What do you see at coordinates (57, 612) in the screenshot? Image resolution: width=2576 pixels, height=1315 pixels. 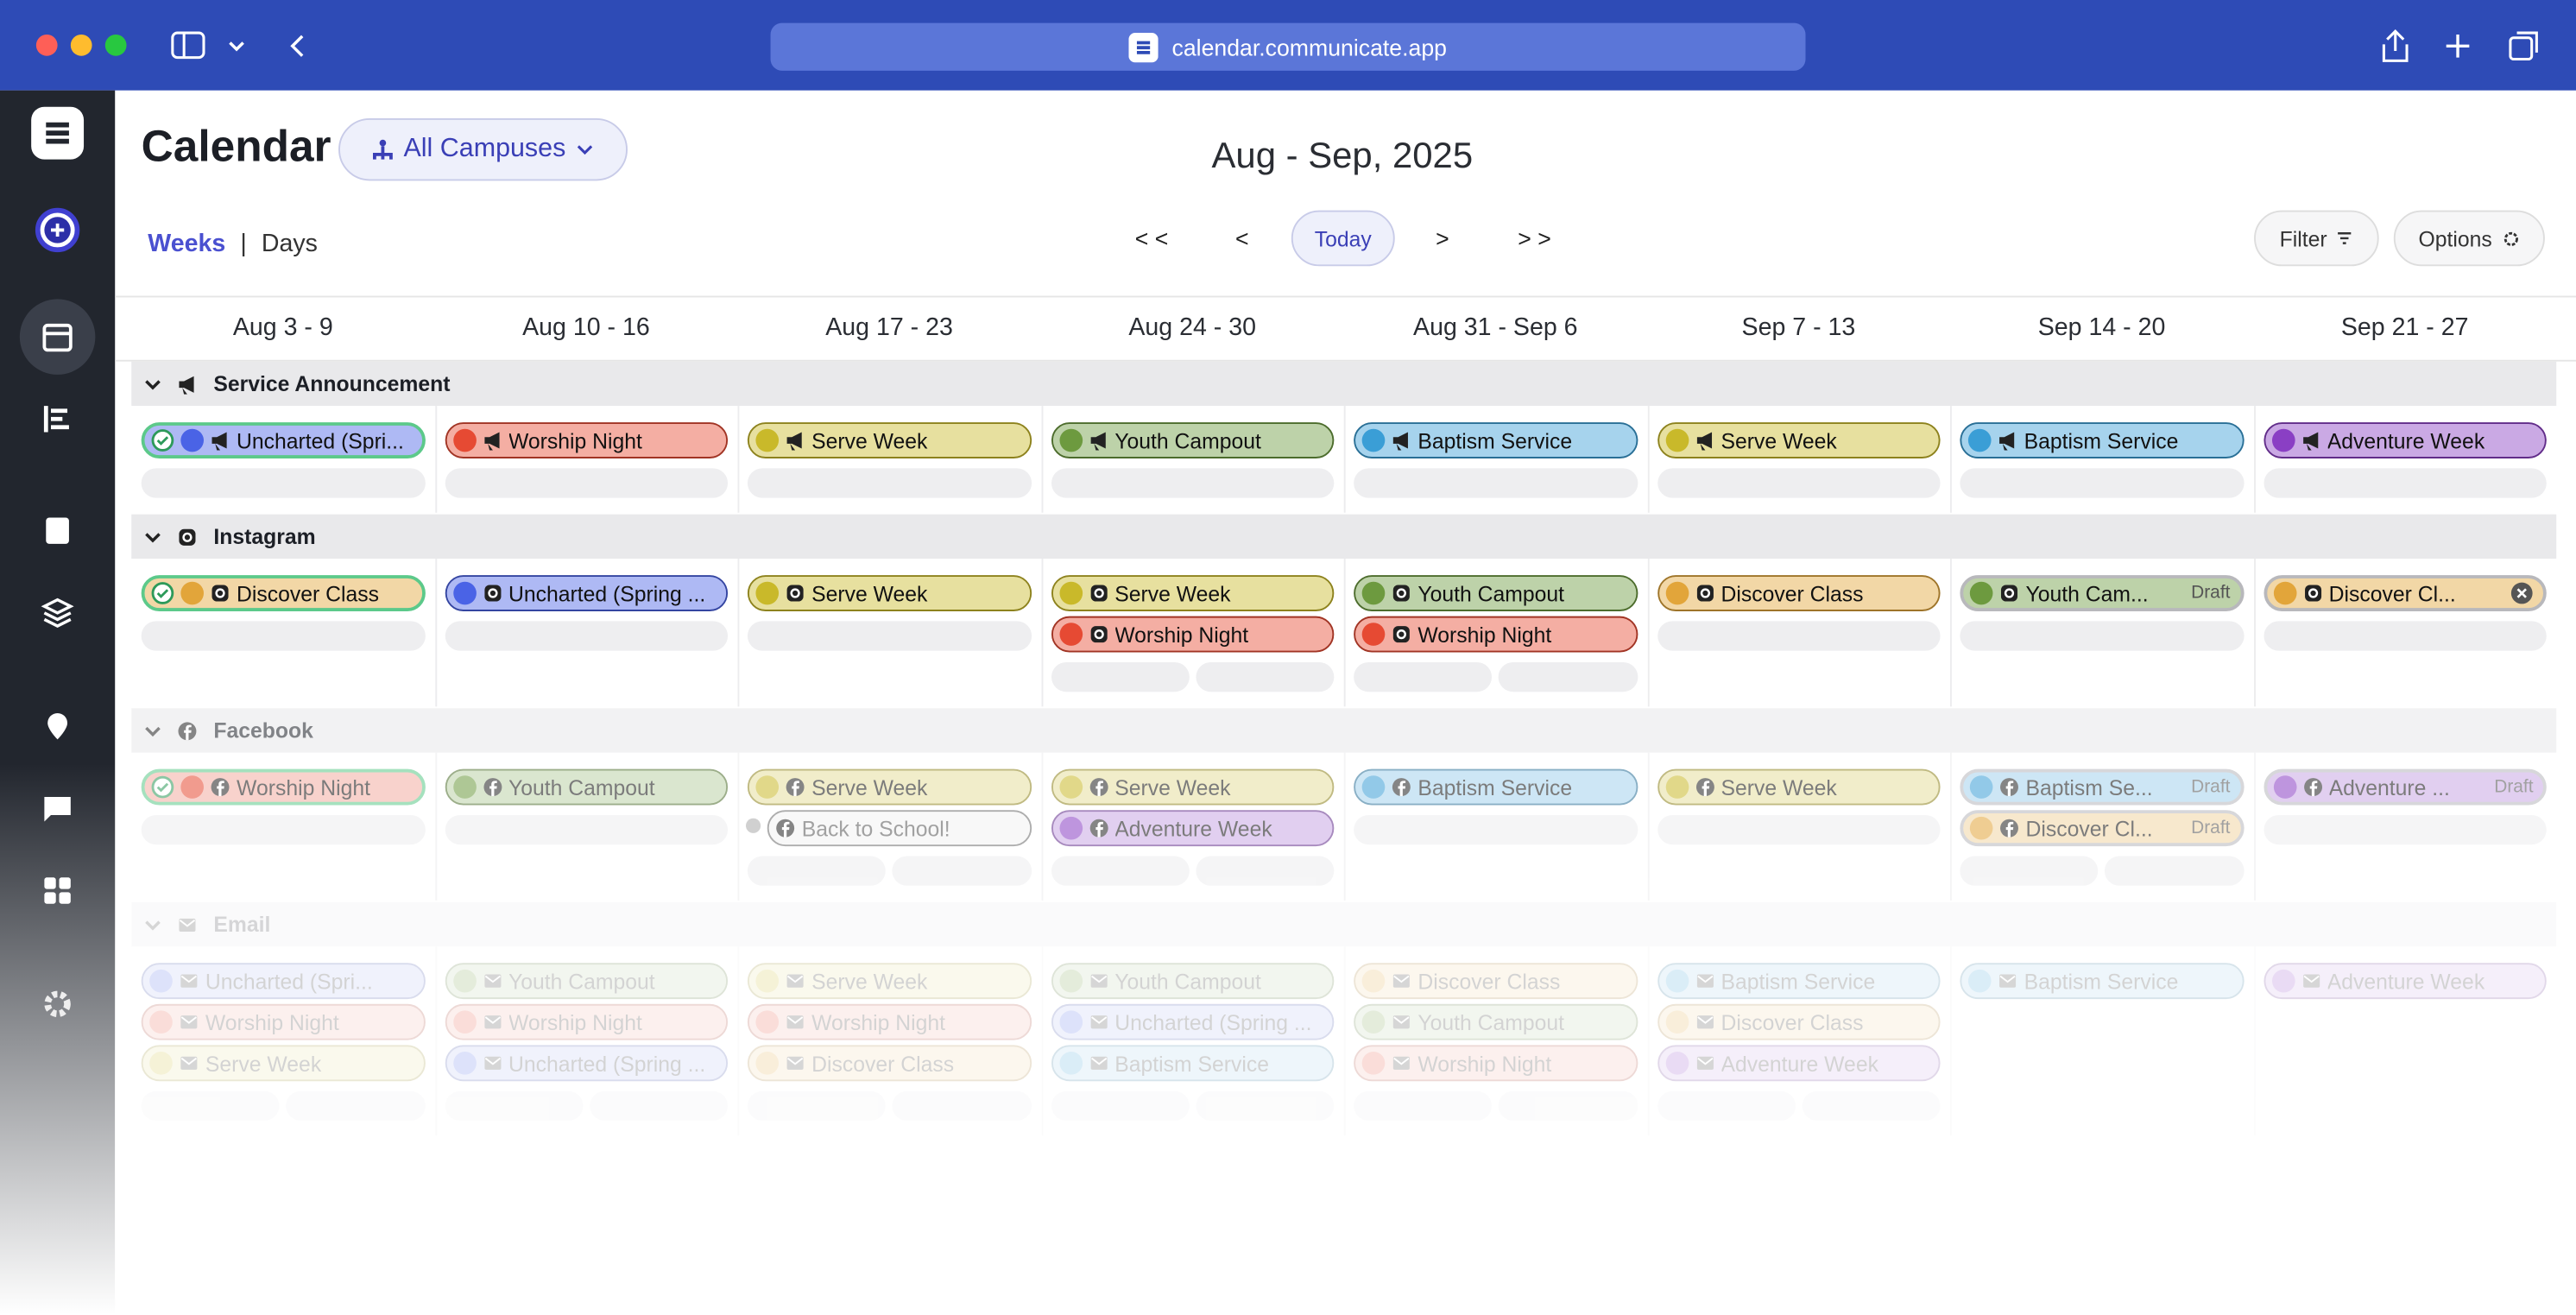 I see `layers-nav` at bounding box center [57, 612].